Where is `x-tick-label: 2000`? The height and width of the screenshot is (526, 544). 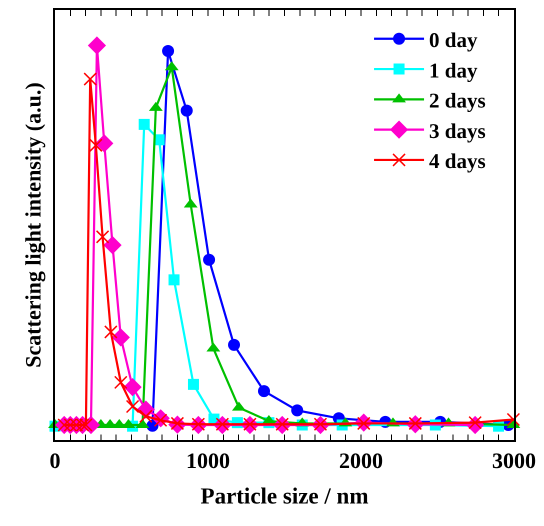 x-tick-label: 2000 is located at coordinates (361, 461).